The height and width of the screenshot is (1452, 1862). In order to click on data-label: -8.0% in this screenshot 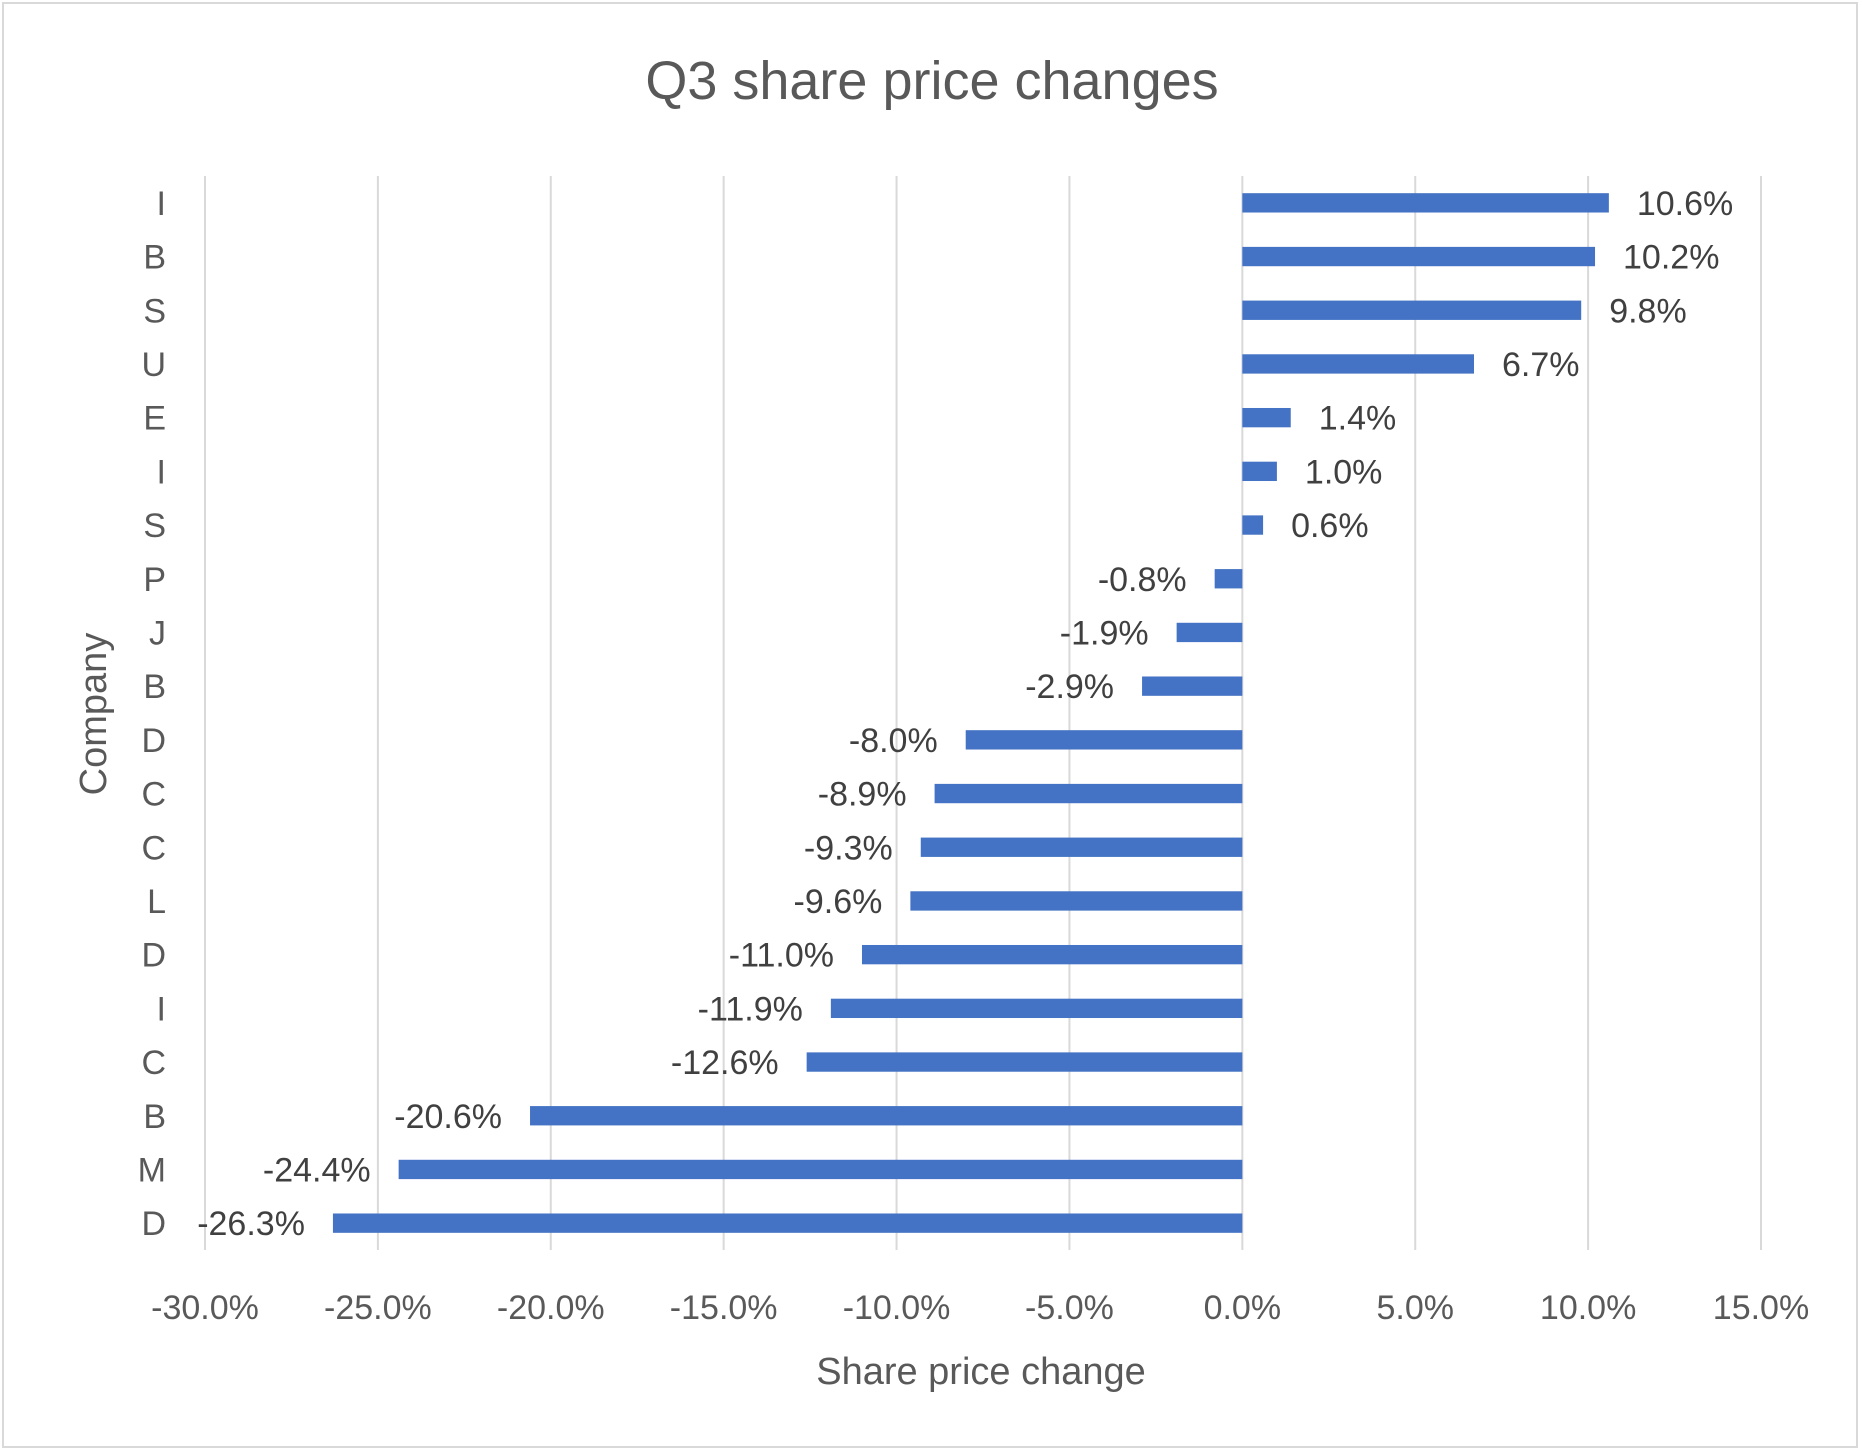, I will do `click(893, 741)`.